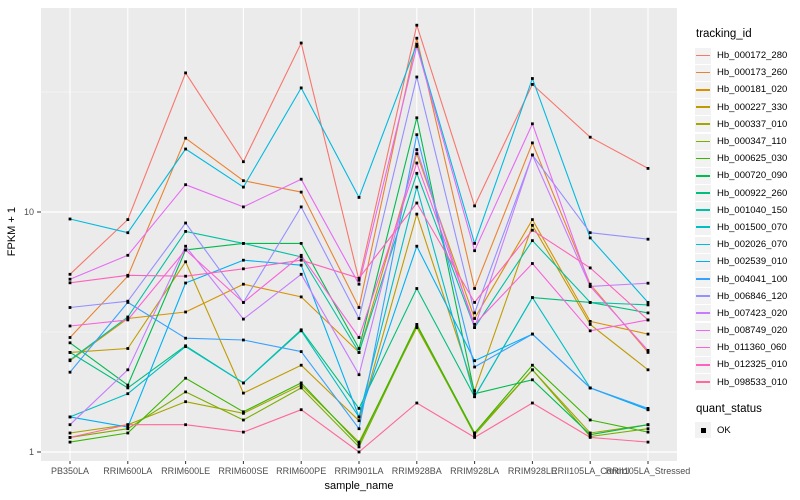 The width and height of the screenshot is (800, 500). I want to click on legend-item-ok: OK, so click(747, 430).